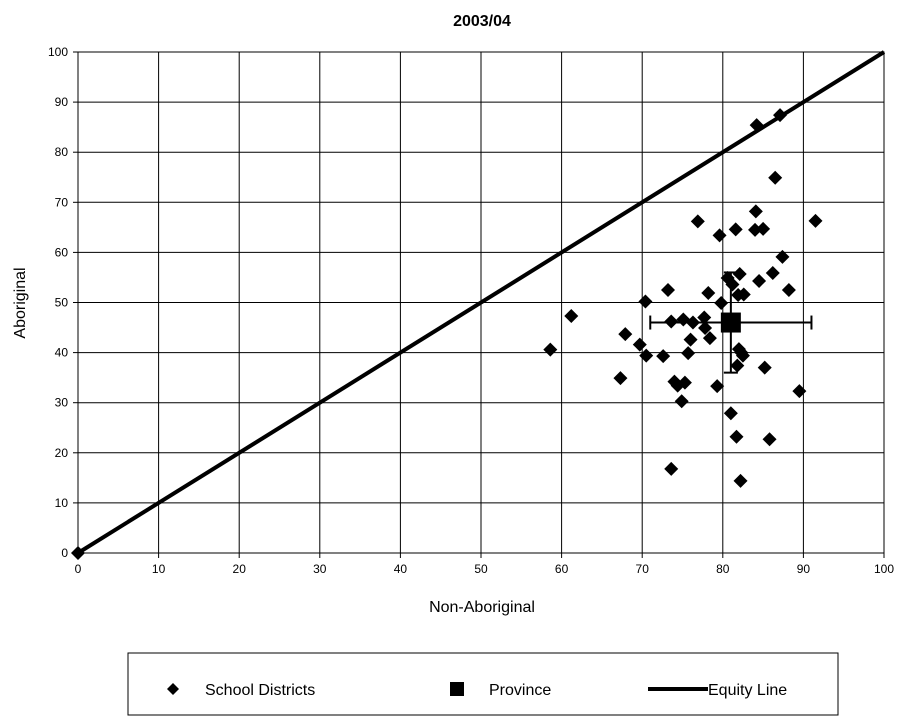  Describe the element at coordinates (320, 569) in the screenshot. I see `x-tick-label: 30` at that location.